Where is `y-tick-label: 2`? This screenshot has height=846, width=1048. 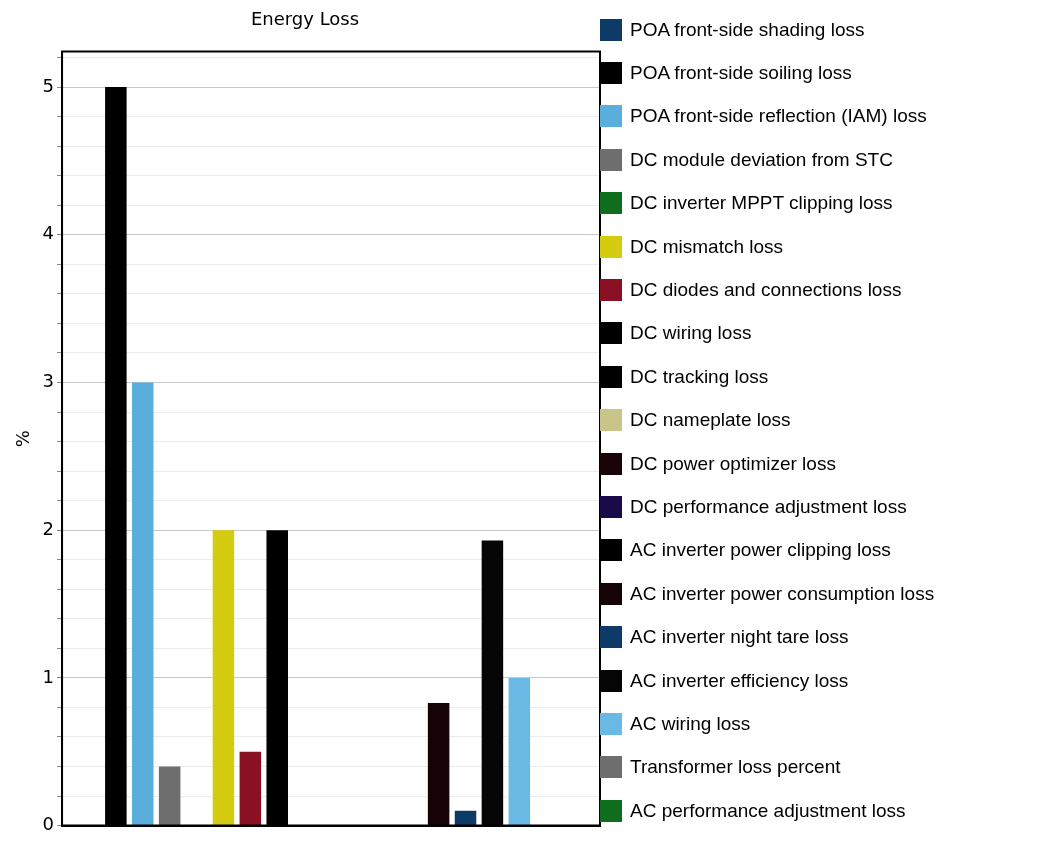
y-tick-label: 2 is located at coordinates (48, 528).